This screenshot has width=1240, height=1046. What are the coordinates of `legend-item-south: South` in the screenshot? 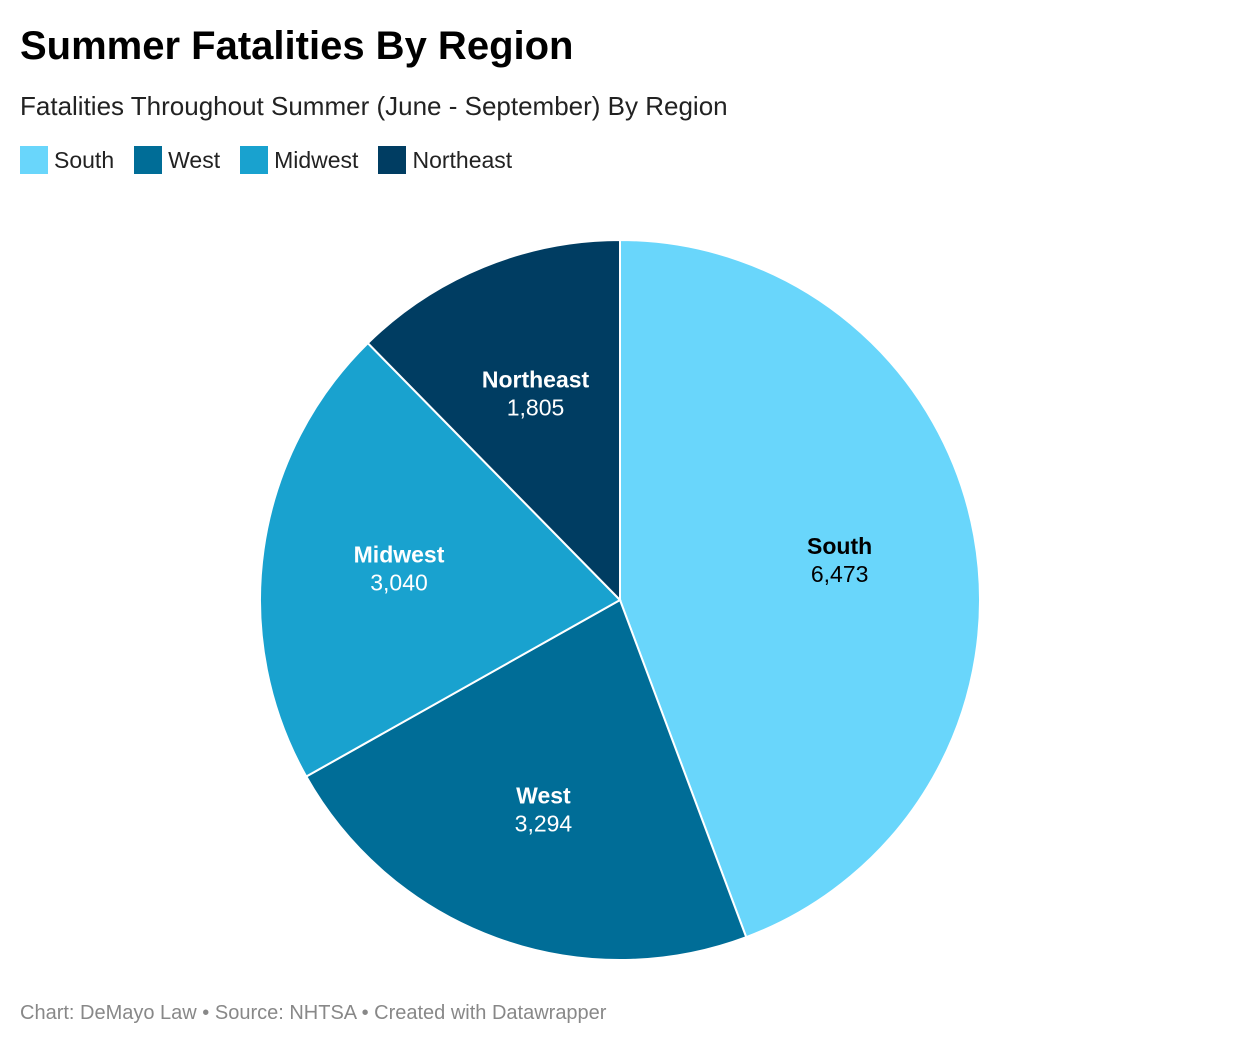 It's located at (67, 160).